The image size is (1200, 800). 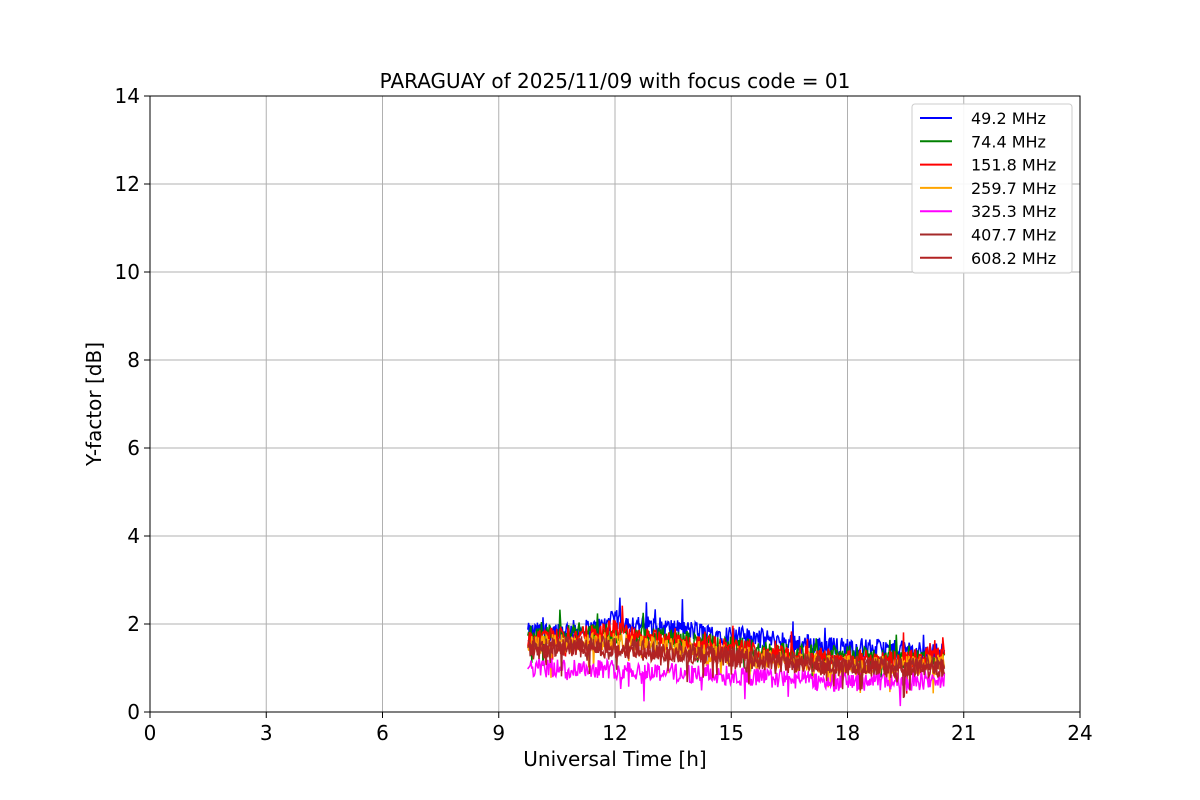 I want to click on x-axis-ticks: 0 3 6 9 12 15 18 21 24, so click(x=618, y=728).